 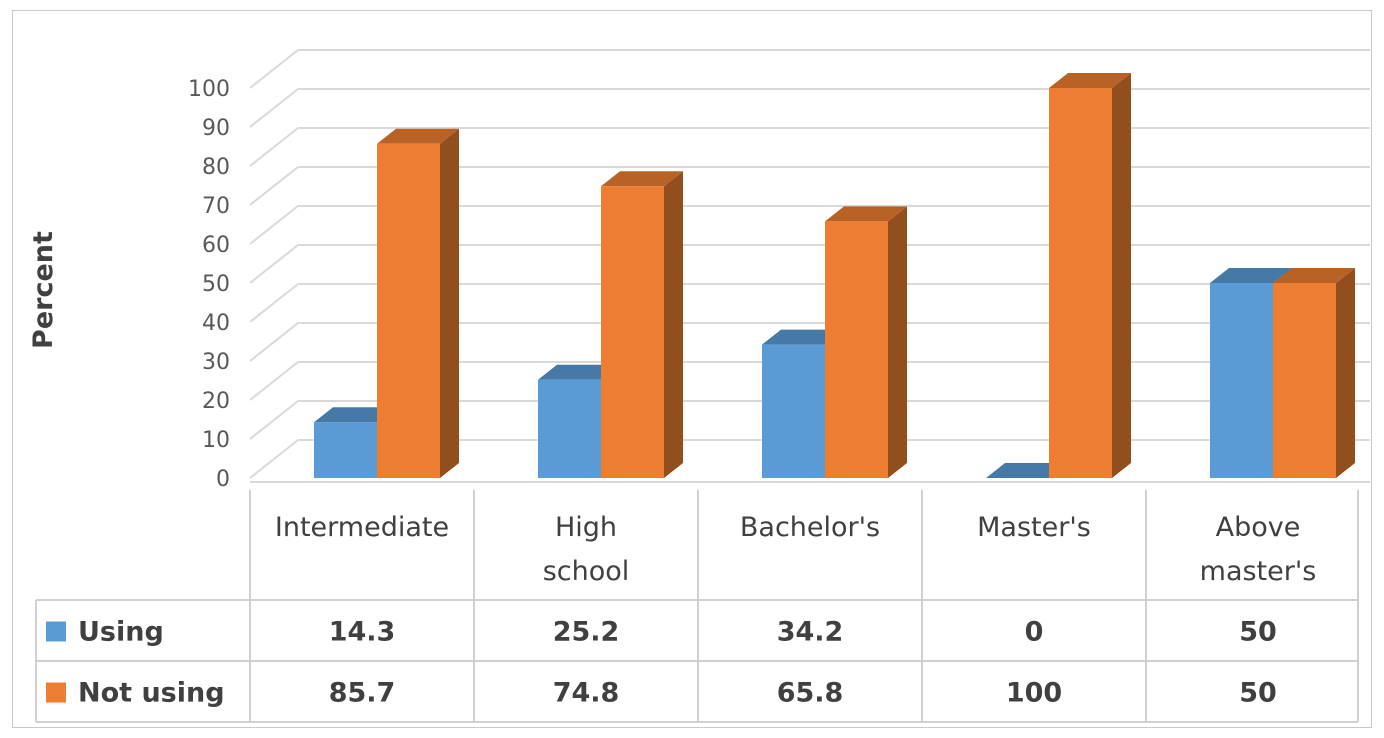 What do you see at coordinates (216, 284) in the screenshot?
I see `y-tick-label: 50` at bounding box center [216, 284].